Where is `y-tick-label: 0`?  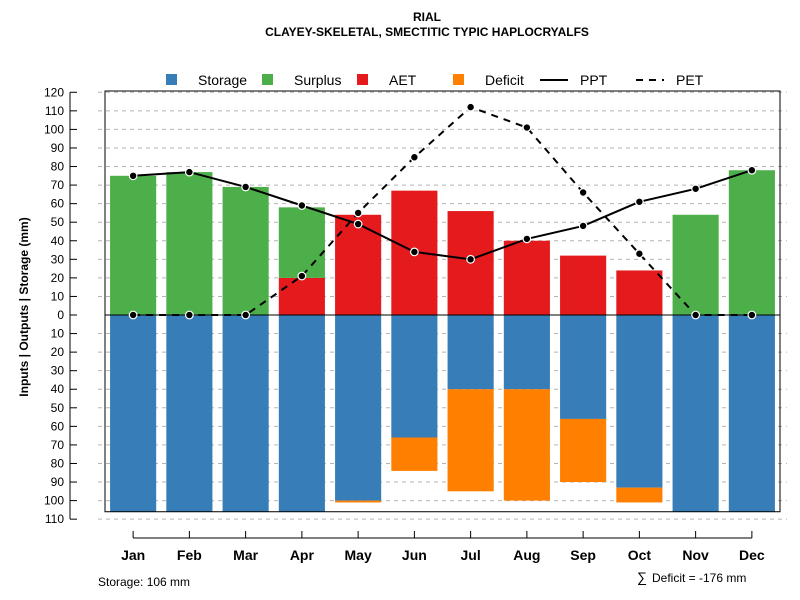
y-tick-label: 0 is located at coordinates (60, 315).